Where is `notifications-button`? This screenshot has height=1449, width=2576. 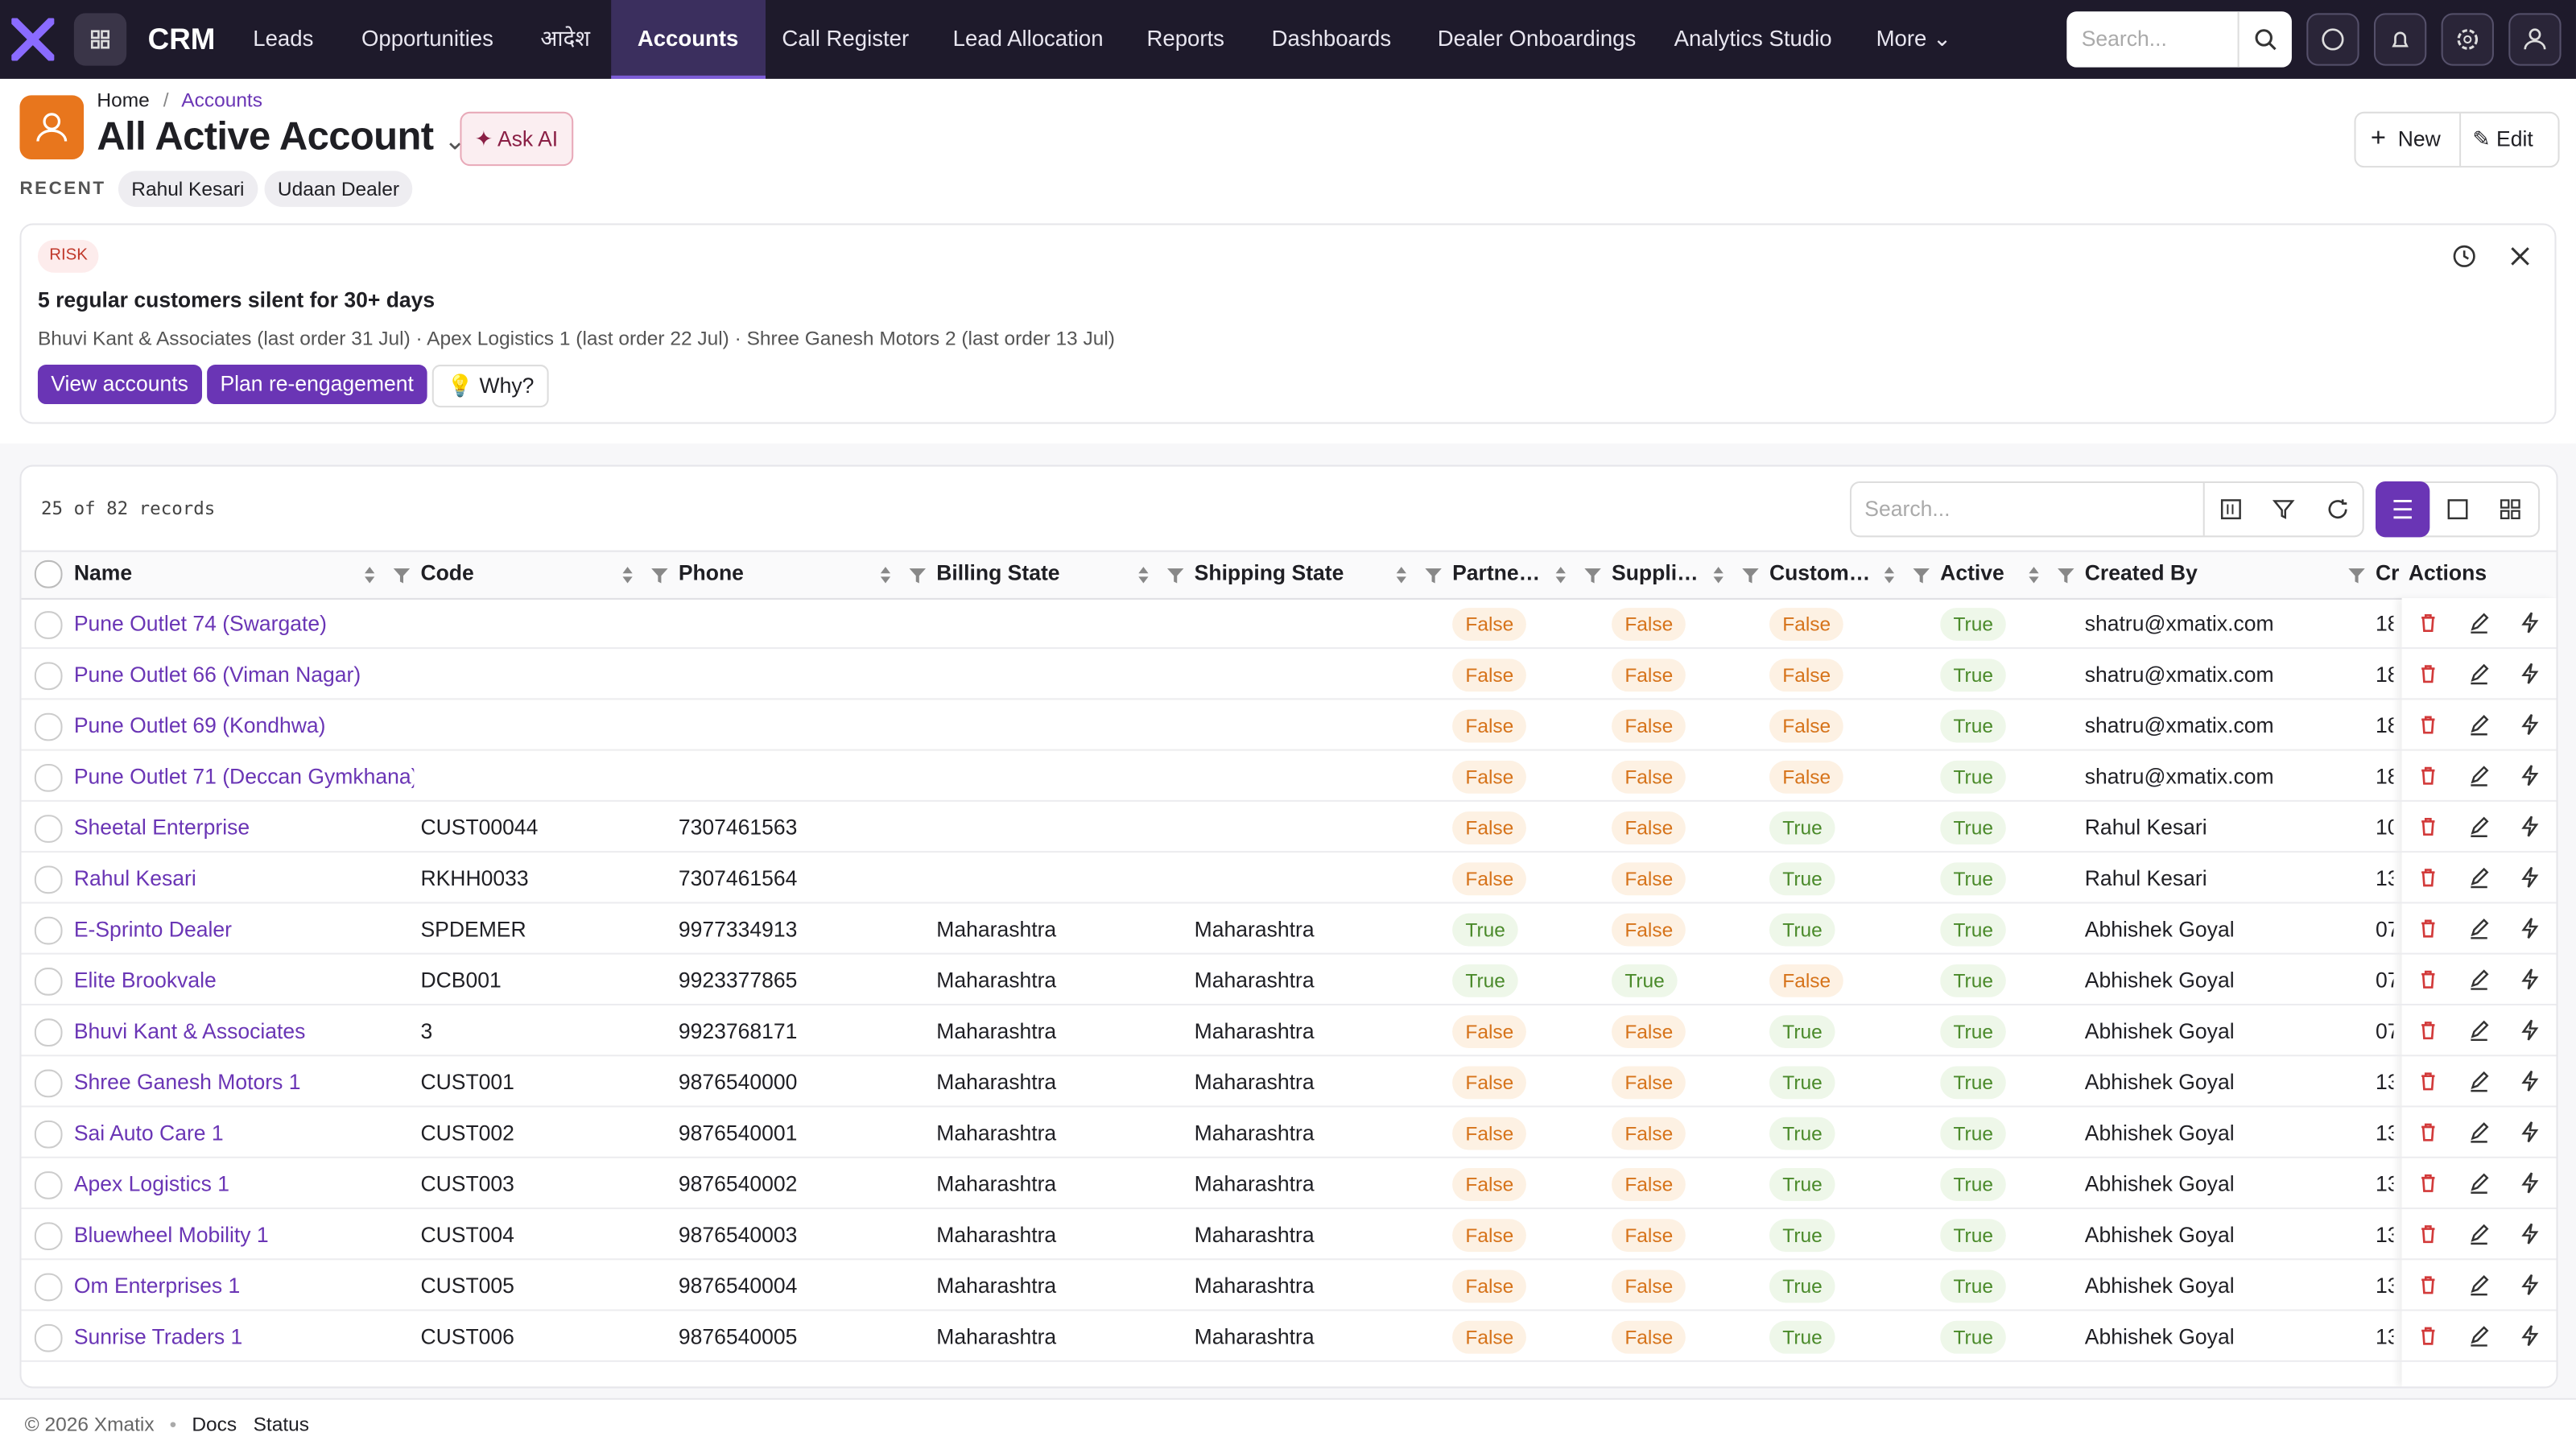 notifications-button is located at coordinates (2400, 39).